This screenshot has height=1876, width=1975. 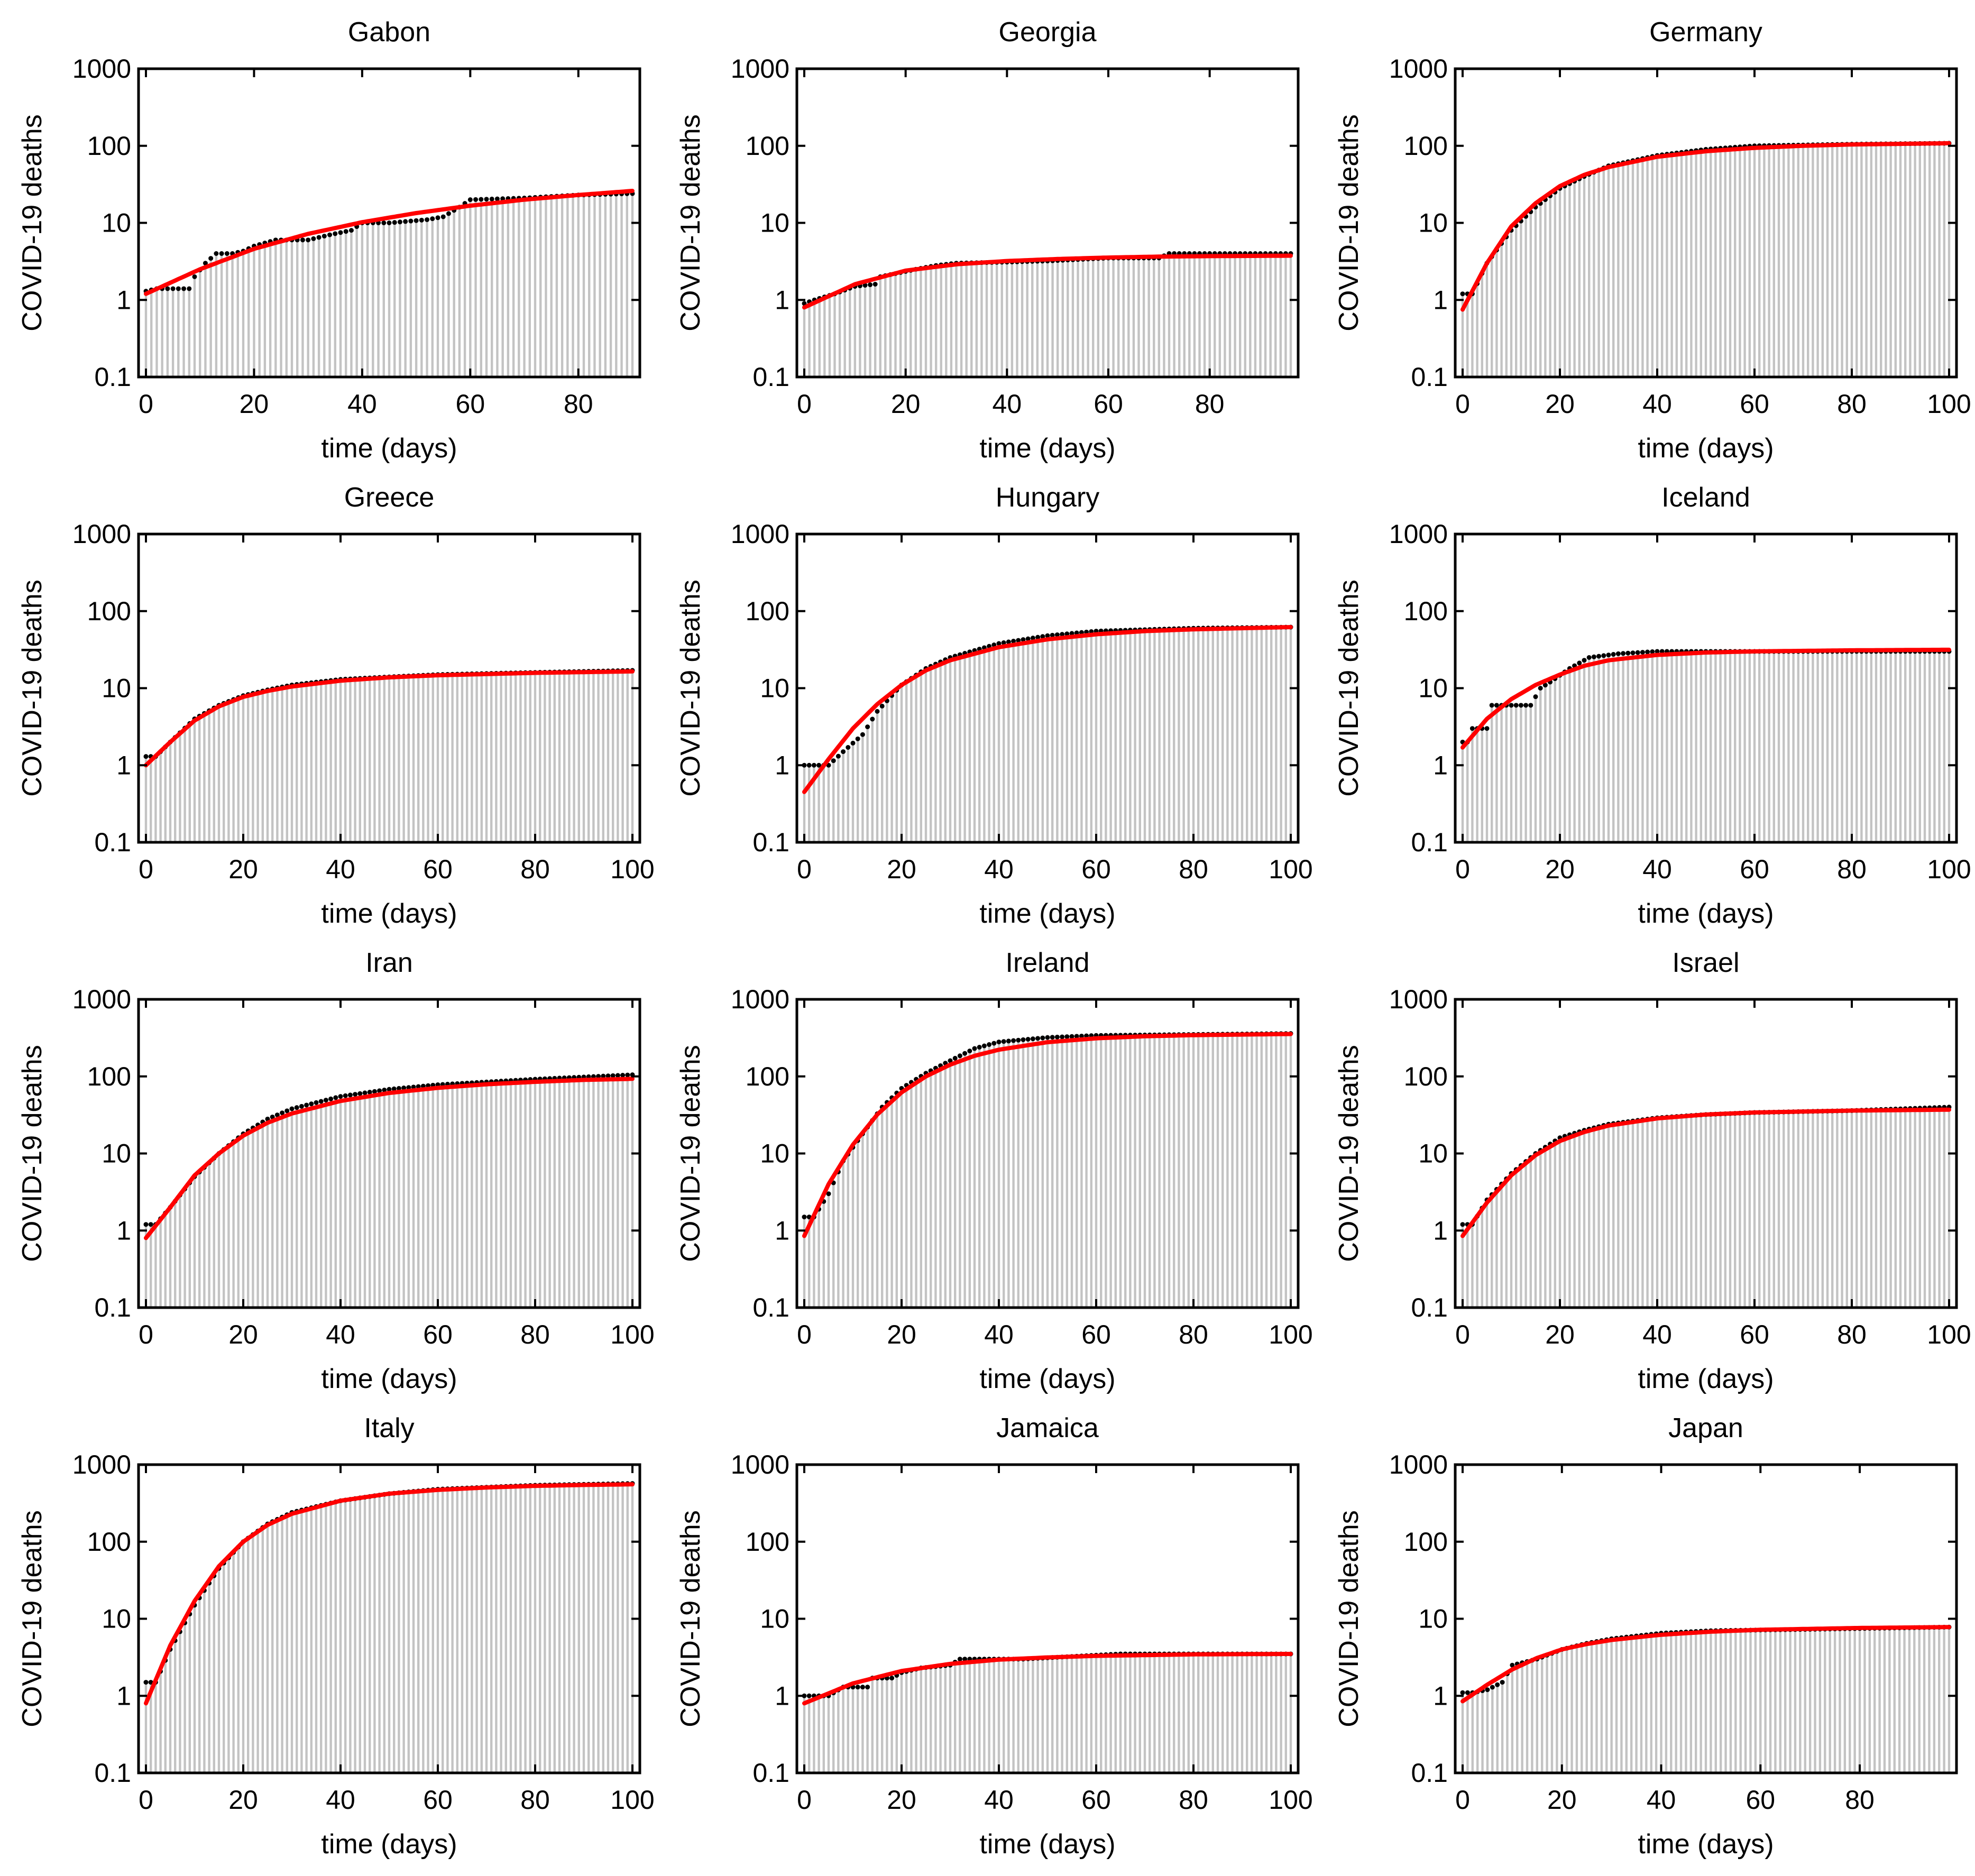 I want to click on x-tick-label: 20, so click(x=1562, y=1800).